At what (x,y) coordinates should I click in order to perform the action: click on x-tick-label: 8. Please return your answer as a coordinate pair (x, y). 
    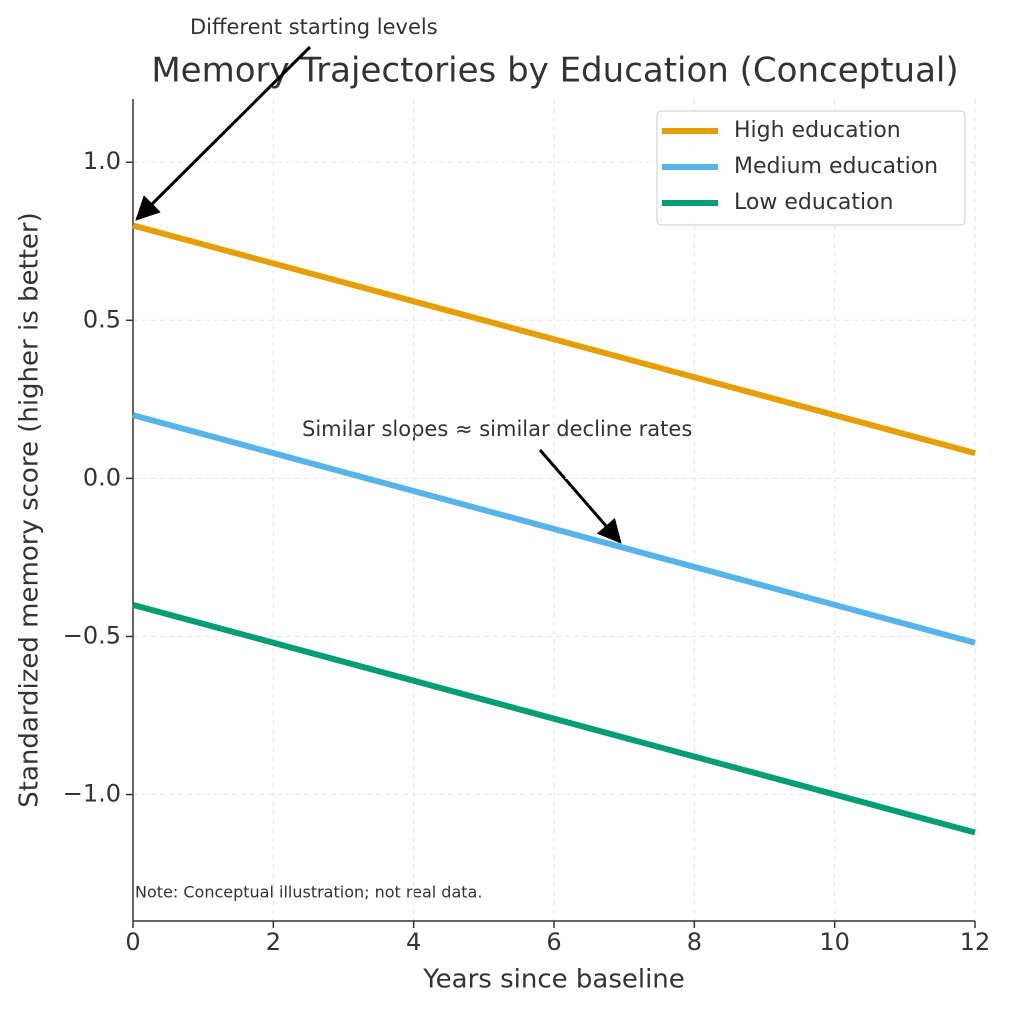
    Looking at the image, I should click on (694, 942).